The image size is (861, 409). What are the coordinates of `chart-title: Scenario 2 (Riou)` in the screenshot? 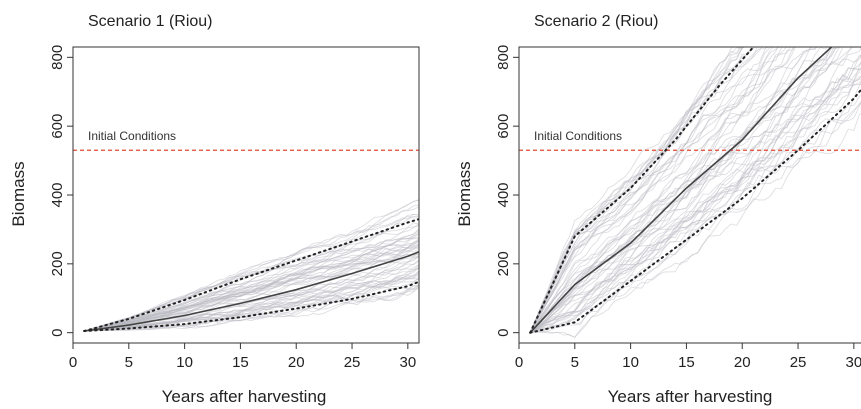 It's located at (596, 21).